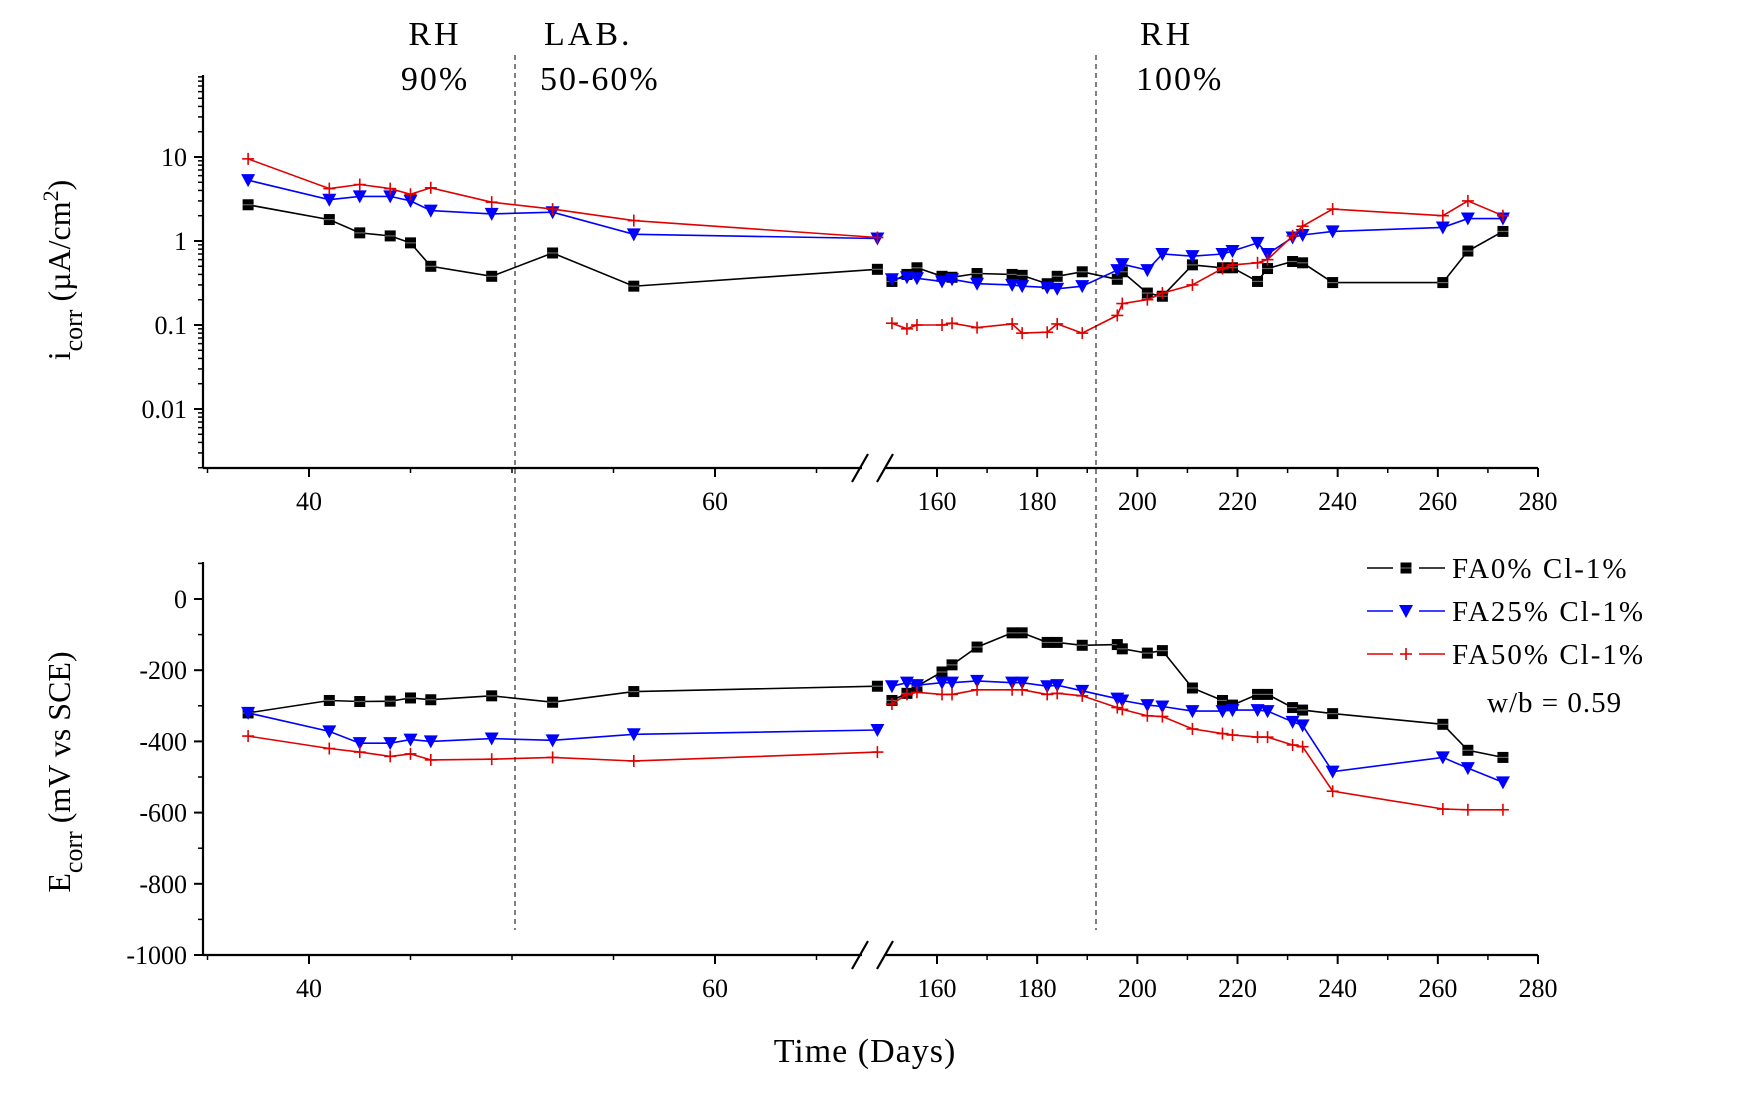 The width and height of the screenshot is (1750, 1104). What do you see at coordinates (1437, 988) in the screenshot?
I see `bottom-x-tick-label: 260` at bounding box center [1437, 988].